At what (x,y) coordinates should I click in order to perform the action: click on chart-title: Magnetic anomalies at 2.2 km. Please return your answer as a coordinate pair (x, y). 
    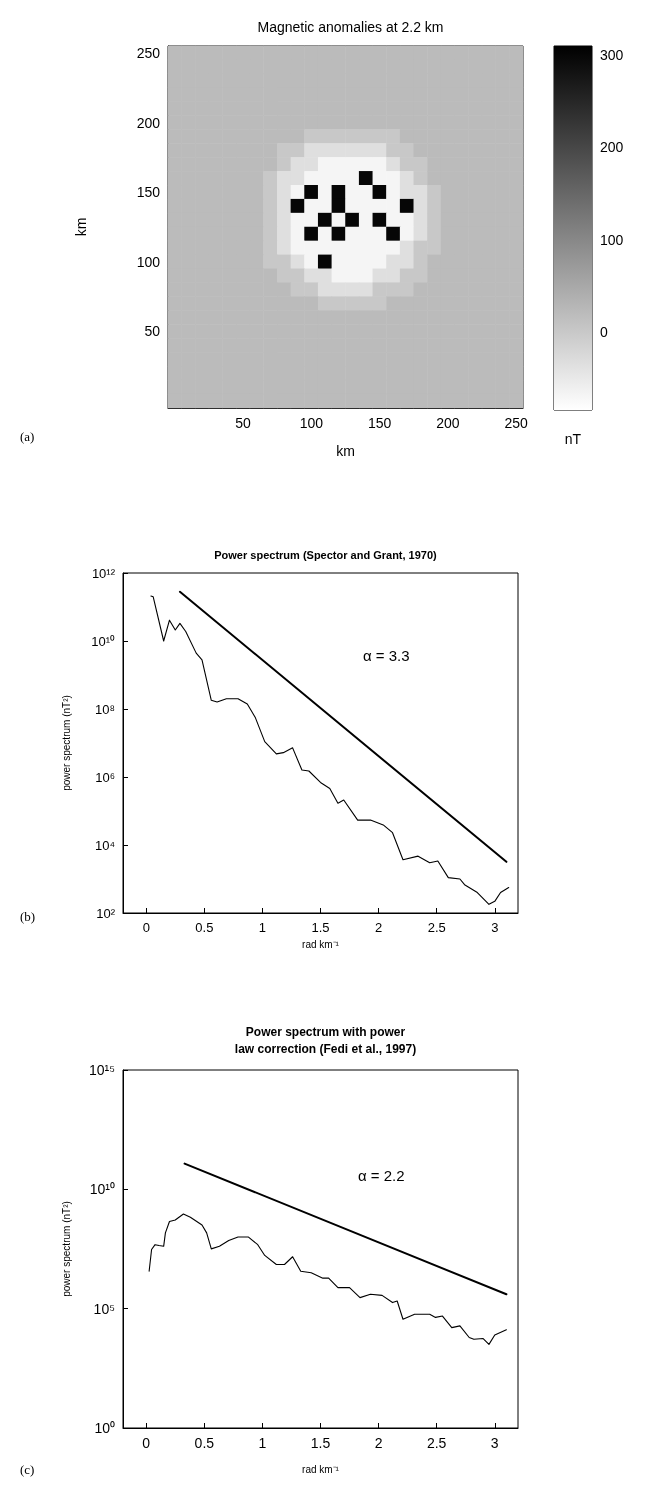
    Looking at the image, I should click on (350, 26).